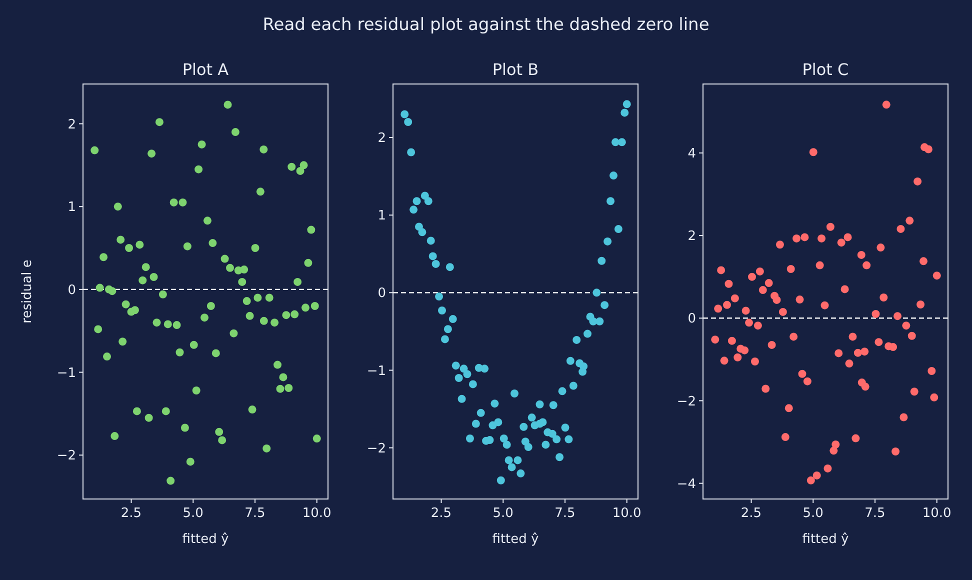  What do you see at coordinates (825, 69) in the screenshot?
I see `chart-title: Plot C` at bounding box center [825, 69].